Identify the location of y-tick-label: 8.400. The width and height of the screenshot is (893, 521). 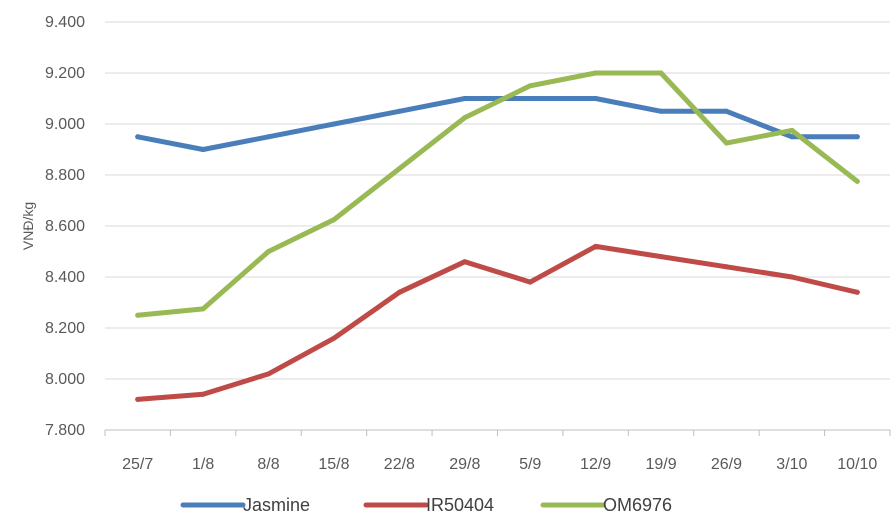
(65, 277).